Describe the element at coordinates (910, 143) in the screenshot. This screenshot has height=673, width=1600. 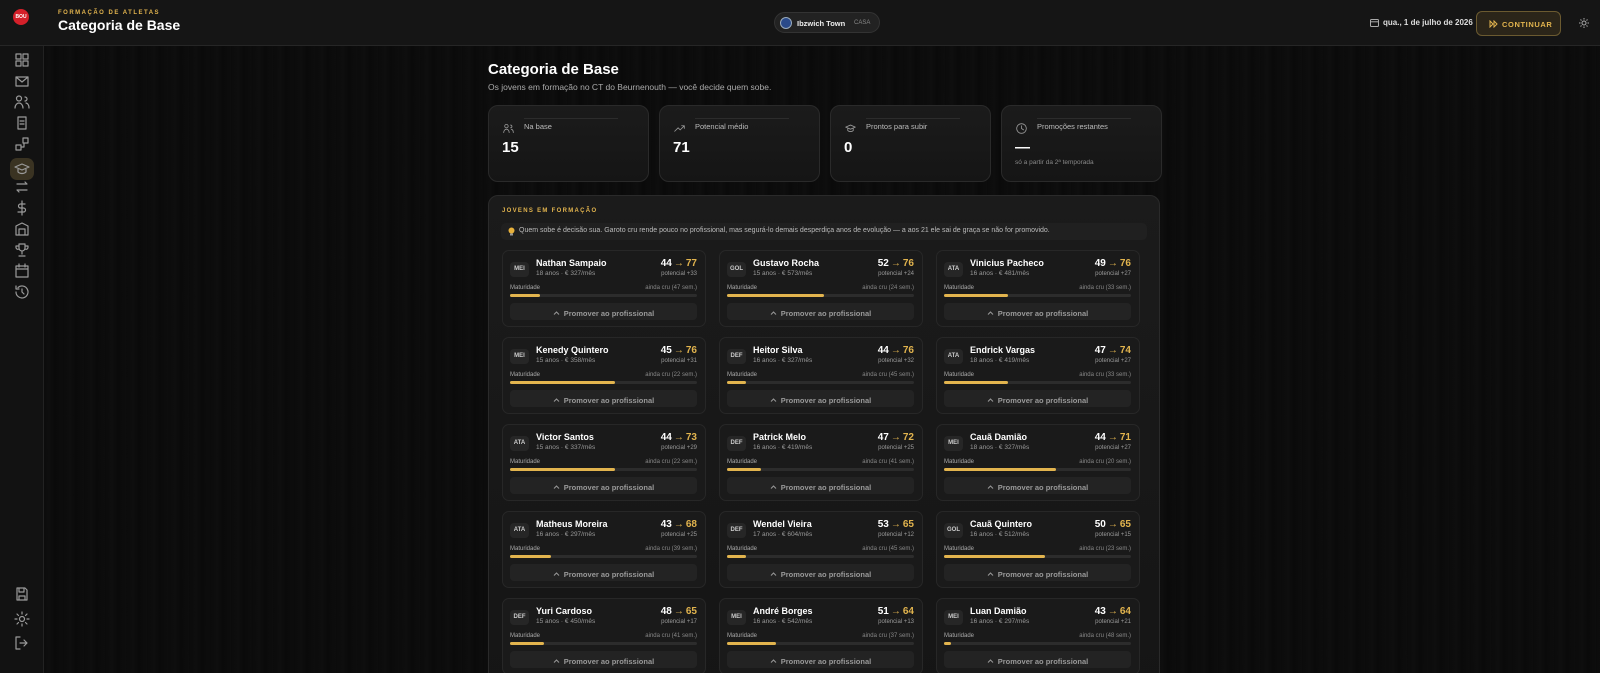
I see `stat-card: Prontos para subir 0` at that location.